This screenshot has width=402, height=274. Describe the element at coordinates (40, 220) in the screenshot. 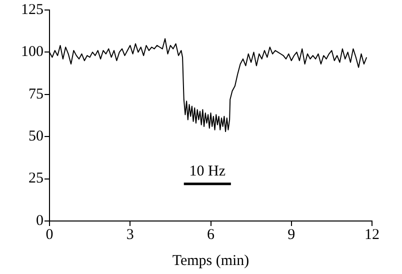

I see `y-tick-label: 0` at that location.